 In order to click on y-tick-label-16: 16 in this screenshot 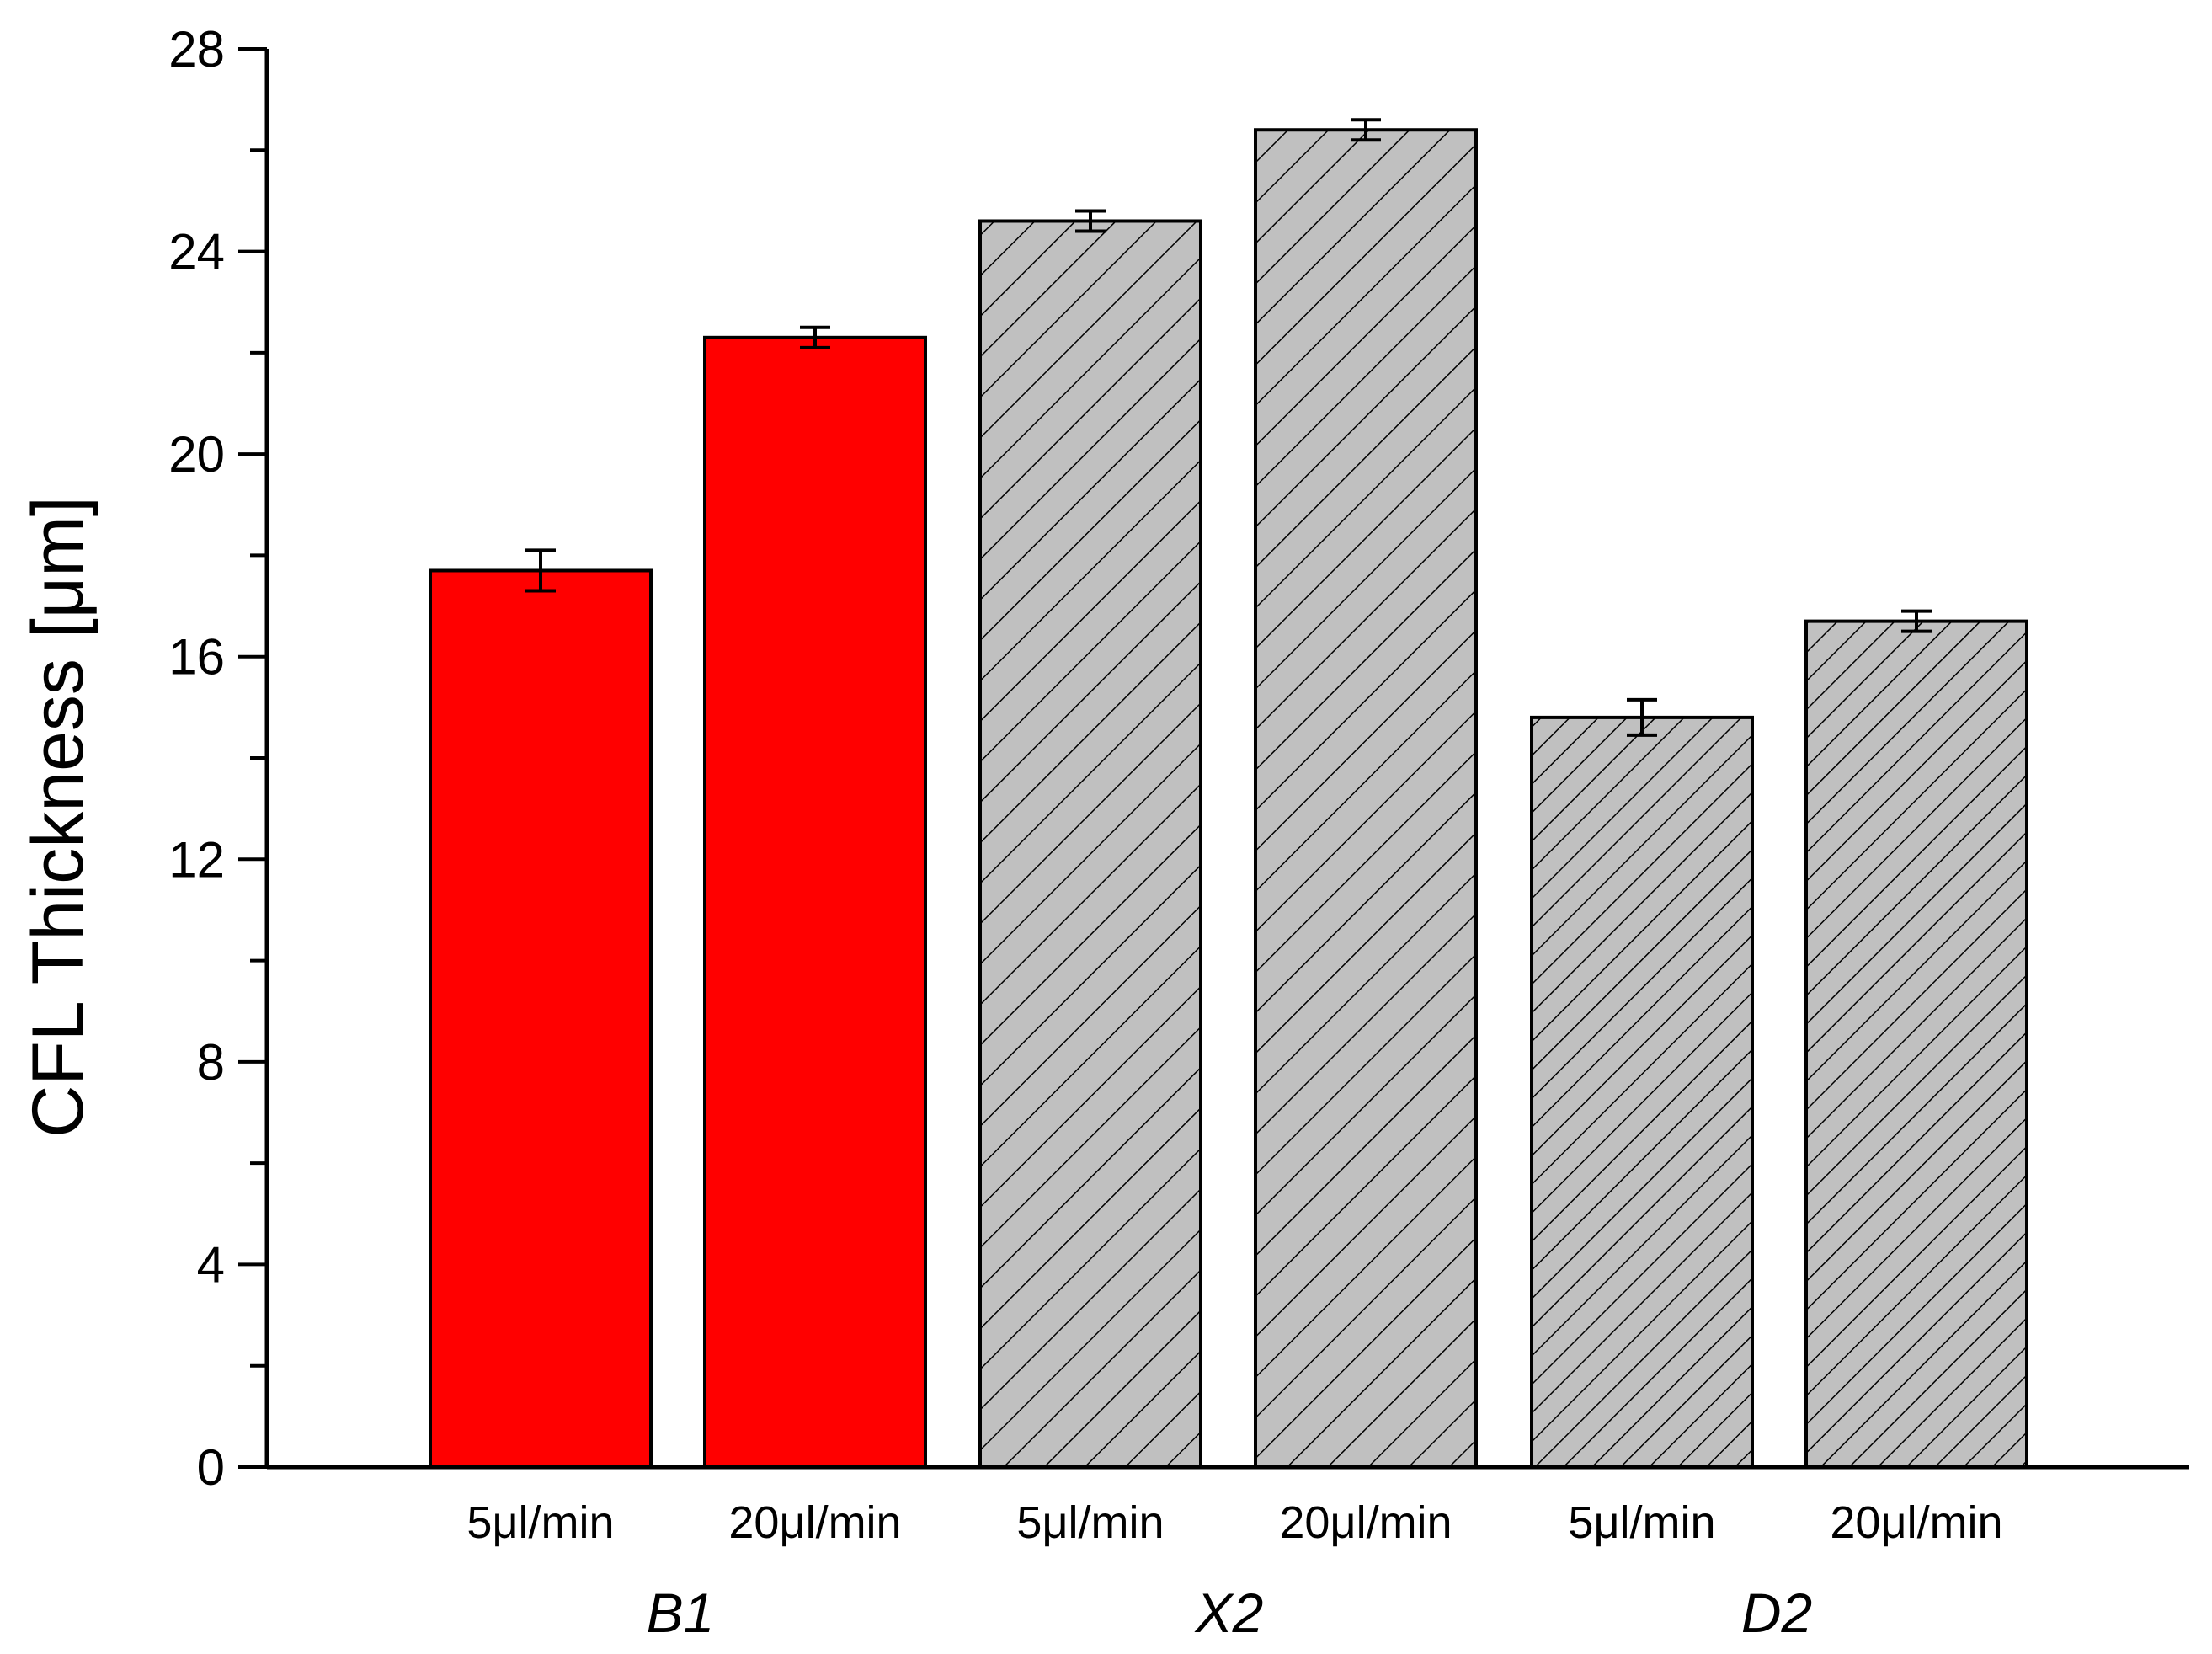, I will do `click(197, 657)`.